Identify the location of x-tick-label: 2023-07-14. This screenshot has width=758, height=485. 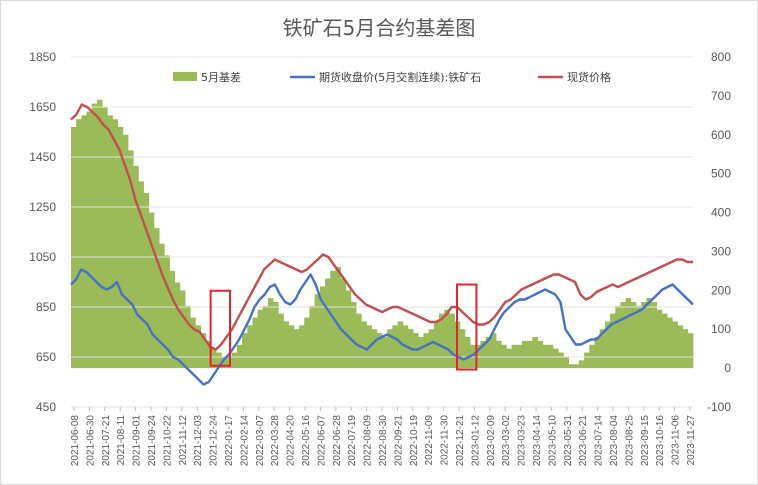
(599, 441).